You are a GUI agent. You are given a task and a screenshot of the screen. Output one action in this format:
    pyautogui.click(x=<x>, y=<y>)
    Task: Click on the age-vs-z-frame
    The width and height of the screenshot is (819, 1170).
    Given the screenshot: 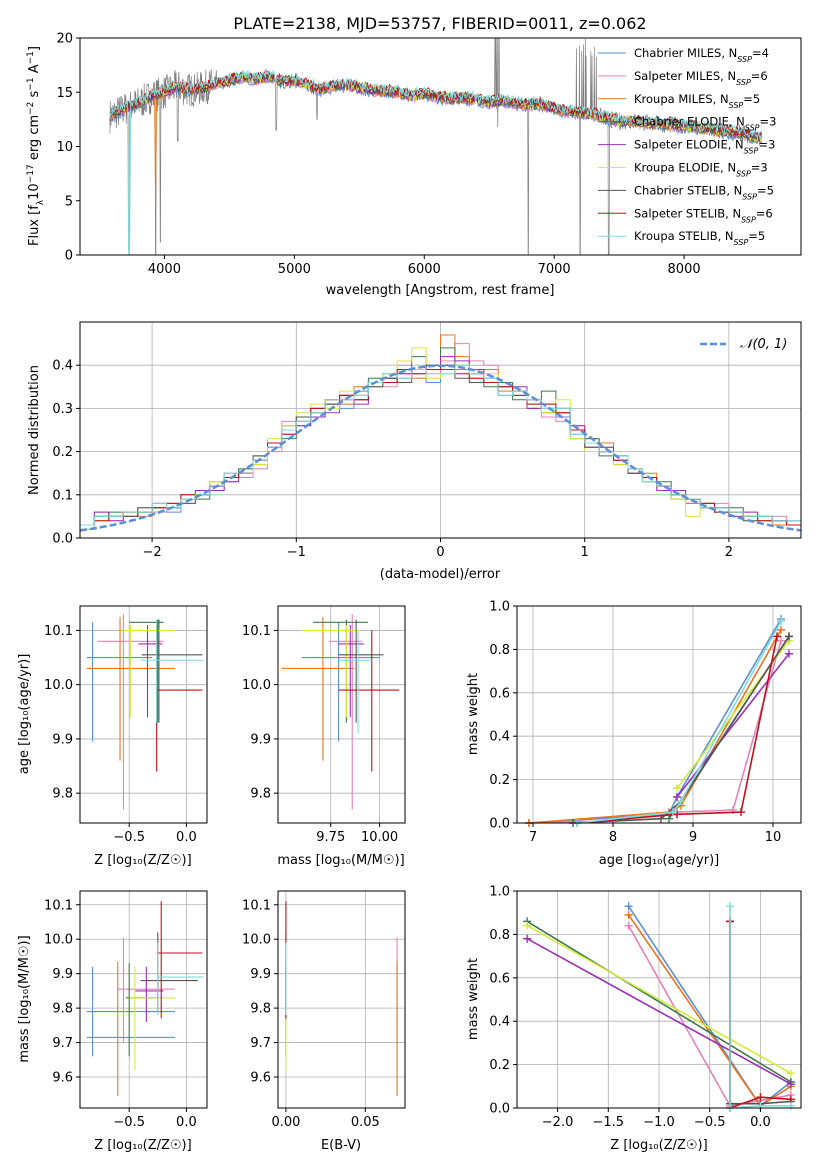 What is the action you would take?
    pyautogui.click(x=143, y=714)
    